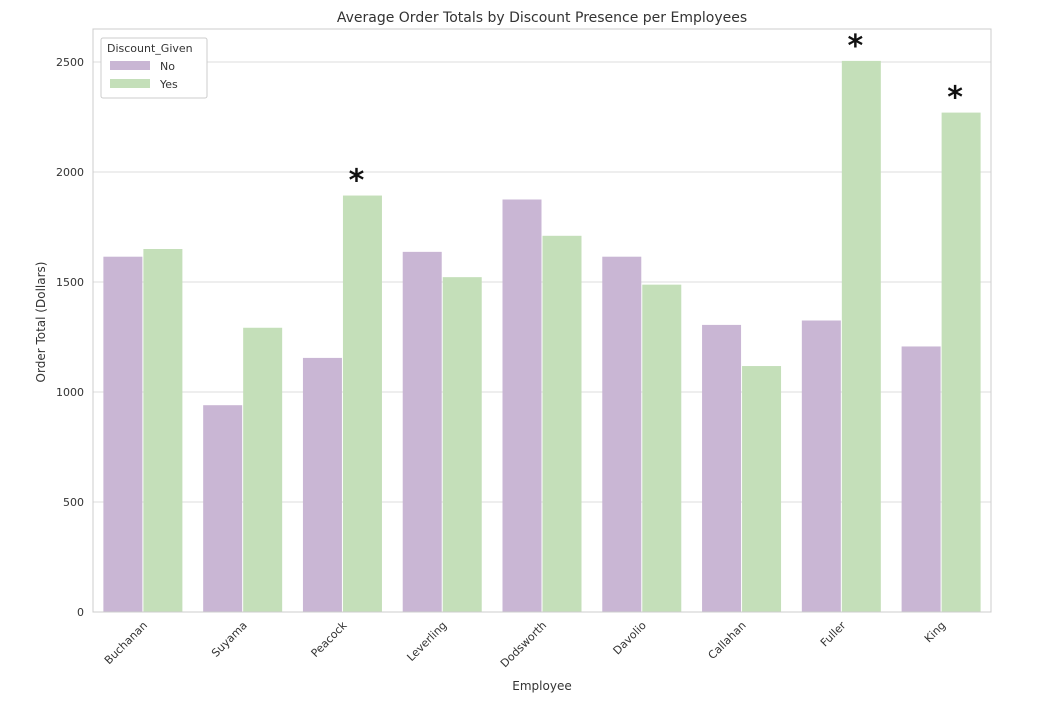 The width and height of the screenshot is (1056, 716). What do you see at coordinates (961, 362) in the screenshot?
I see `bar-yes-king` at bounding box center [961, 362].